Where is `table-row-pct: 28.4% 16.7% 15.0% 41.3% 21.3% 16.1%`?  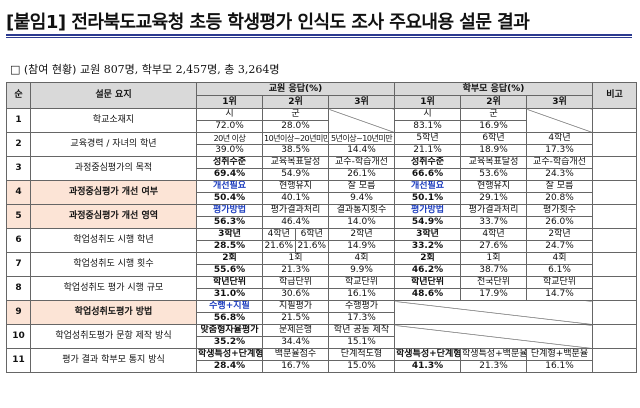
table-row-pct: 28.4% 16.7% 15.0% 41.3% 21.3% 16.1% is located at coordinates (322, 366).